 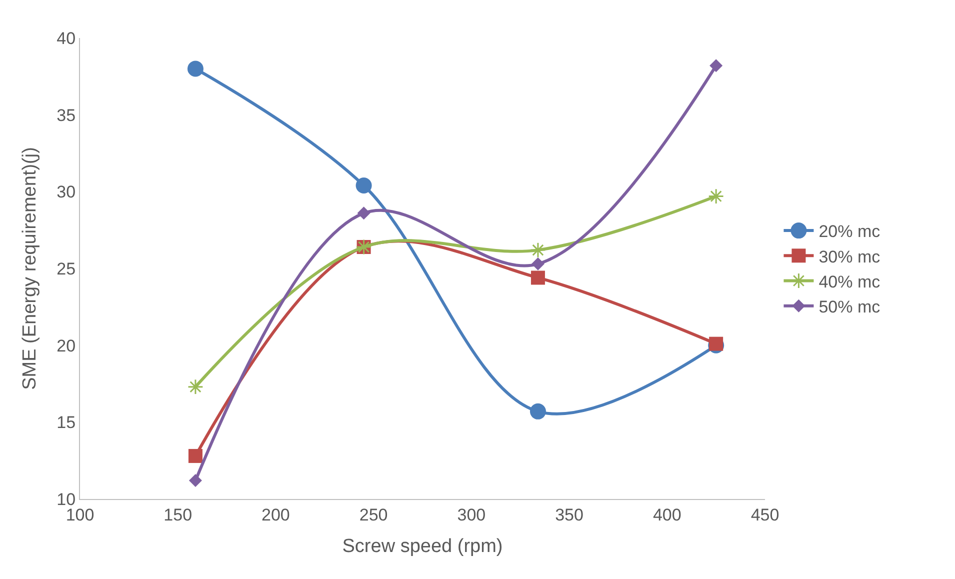 What do you see at coordinates (849, 282) in the screenshot?
I see `legend-label: 40% mc` at bounding box center [849, 282].